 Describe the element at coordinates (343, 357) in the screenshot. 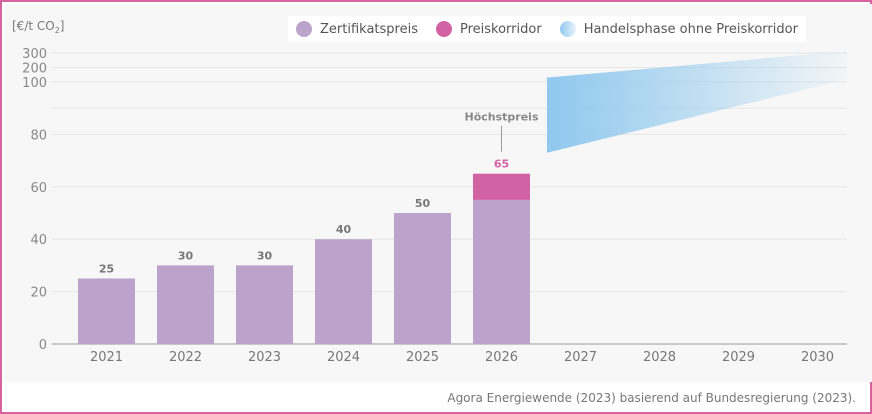

I see `x-tick-label: 2024` at that location.